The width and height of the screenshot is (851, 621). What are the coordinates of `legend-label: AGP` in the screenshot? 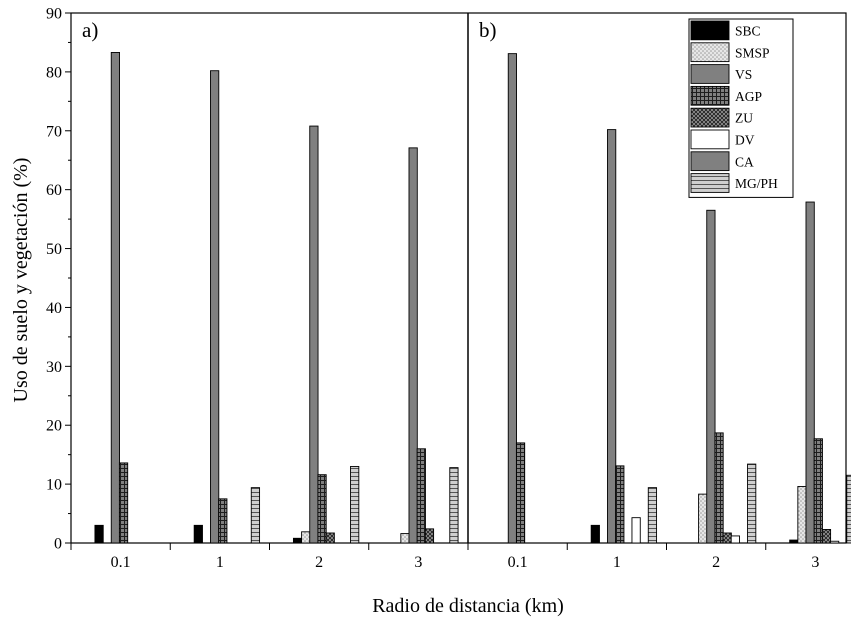 It's located at (748, 96).